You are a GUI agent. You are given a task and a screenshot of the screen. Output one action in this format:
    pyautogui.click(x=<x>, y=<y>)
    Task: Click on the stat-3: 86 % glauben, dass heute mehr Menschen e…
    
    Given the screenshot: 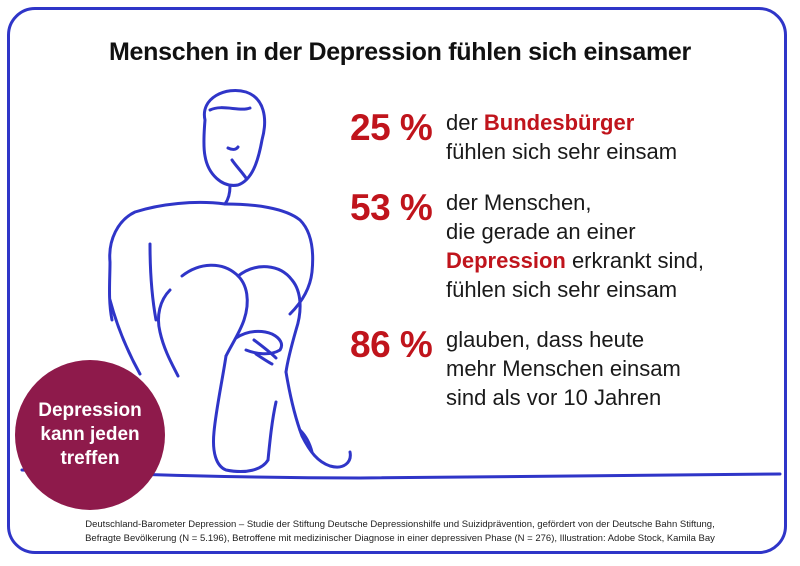 What is the action you would take?
    pyautogui.click(x=515, y=368)
    